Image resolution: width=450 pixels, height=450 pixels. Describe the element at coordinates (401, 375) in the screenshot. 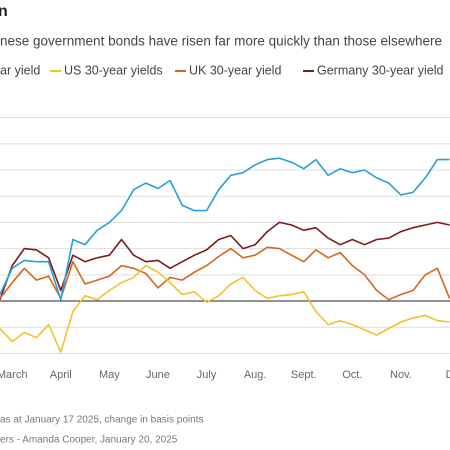

I see `x-tick-label: Nov.` at that location.